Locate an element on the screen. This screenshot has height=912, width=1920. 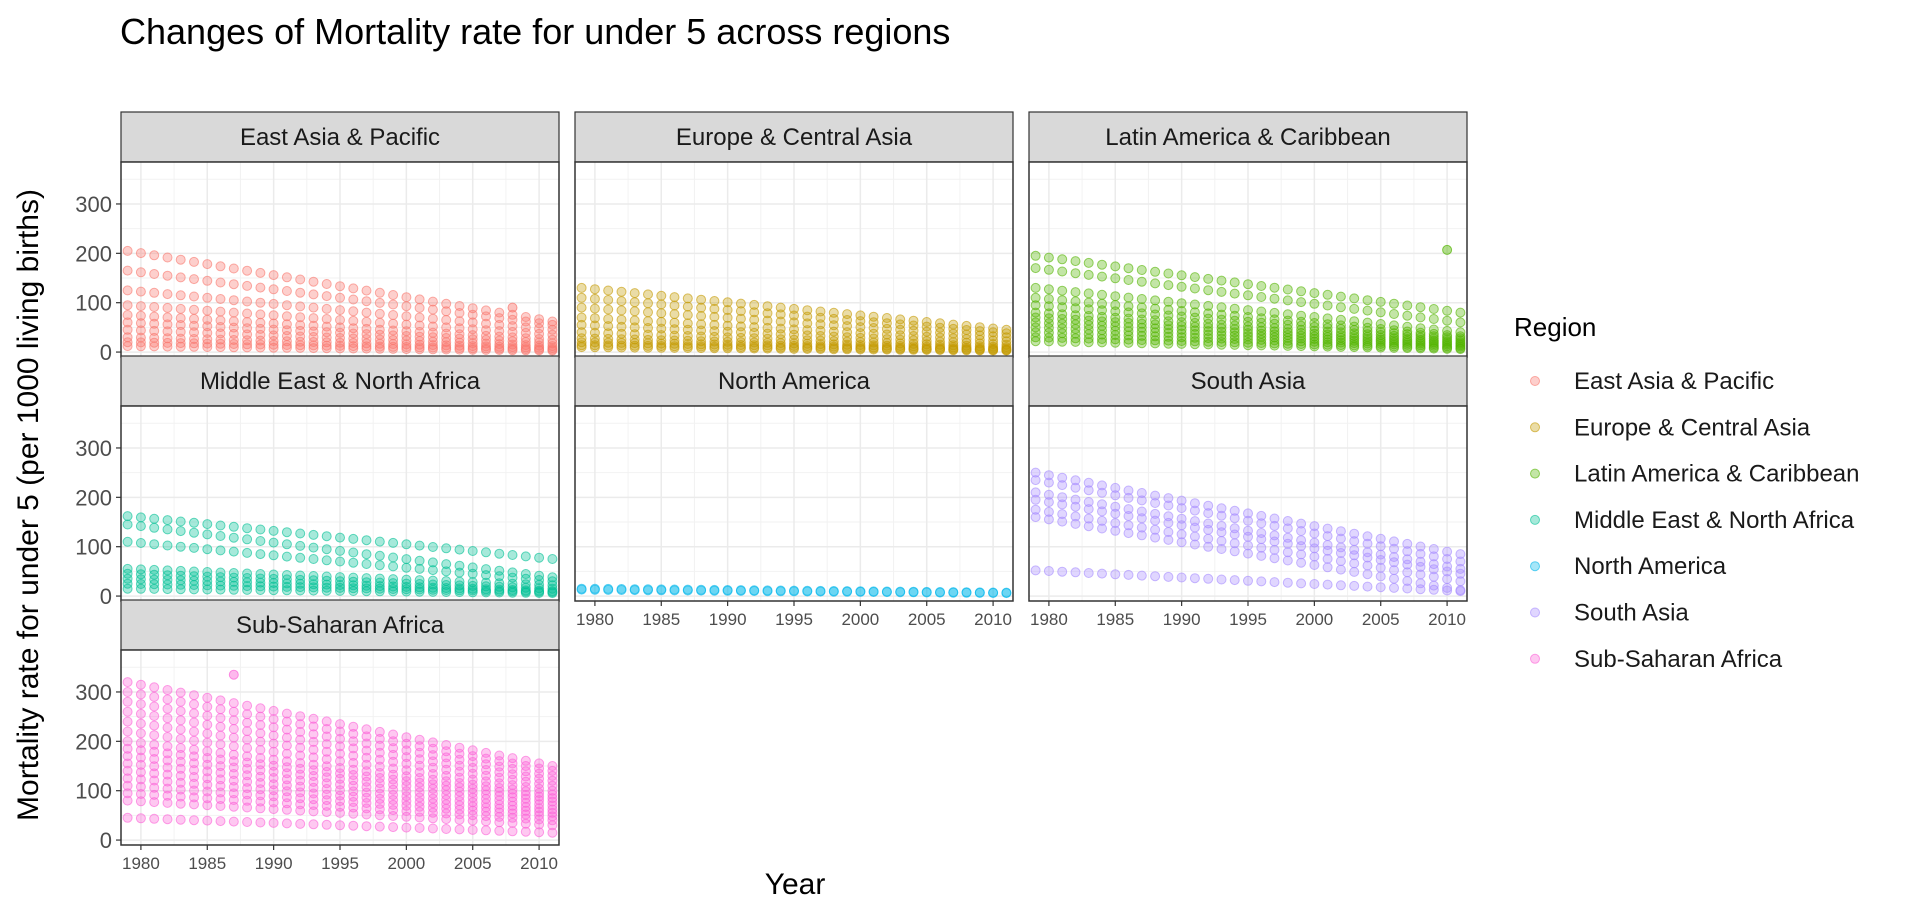
legend-key is located at coordinates (1535, 519).